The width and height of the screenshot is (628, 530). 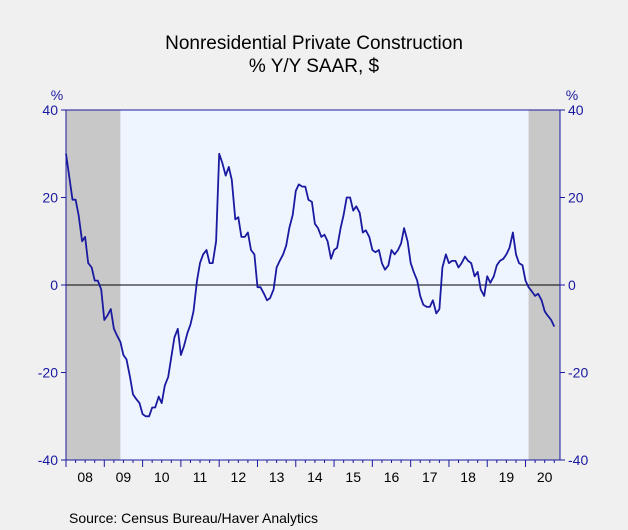 What do you see at coordinates (468, 477) in the screenshot?
I see `x-tick-label: 18` at bounding box center [468, 477].